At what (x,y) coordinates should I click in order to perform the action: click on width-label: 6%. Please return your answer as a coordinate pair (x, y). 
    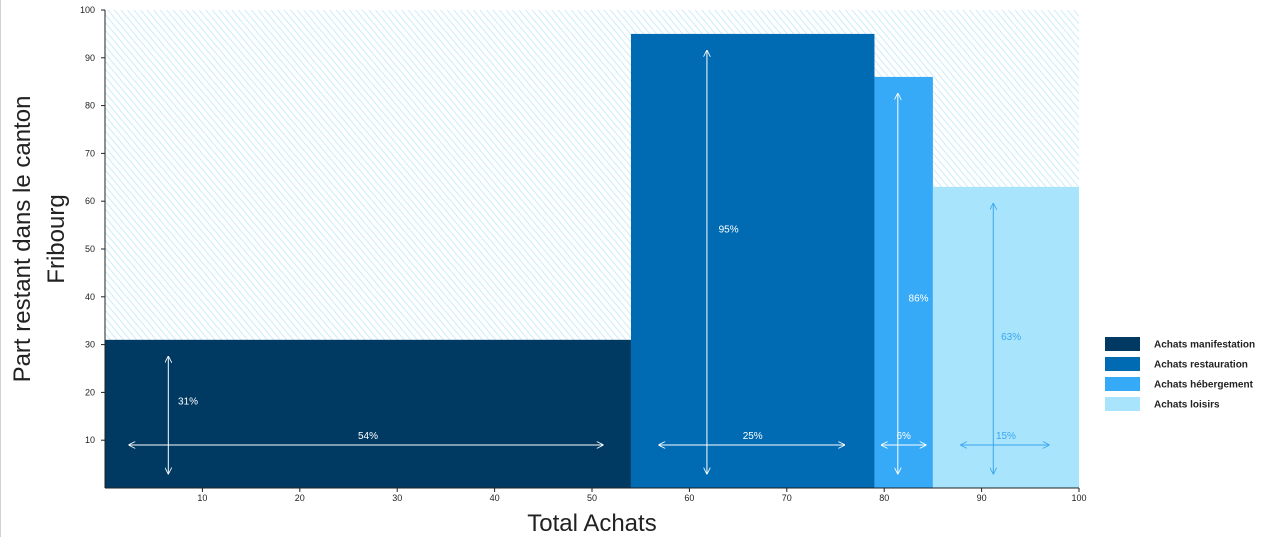
    Looking at the image, I should click on (903, 436).